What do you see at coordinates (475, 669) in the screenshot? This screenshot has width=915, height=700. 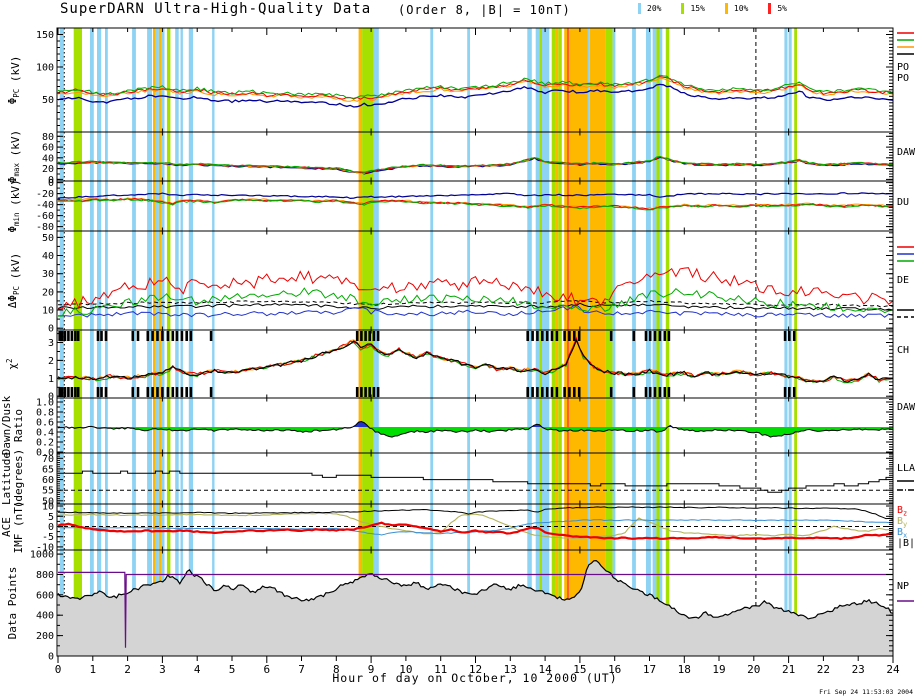 I see `x-tick-label: 12` at bounding box center [475, 669].